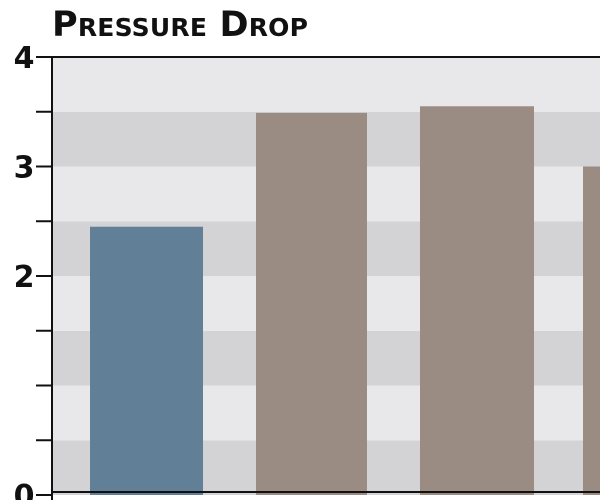  What do you see at coordinates (326, 84) in the screenshot?
I see `grid-band` at bounding box center [326, 84].